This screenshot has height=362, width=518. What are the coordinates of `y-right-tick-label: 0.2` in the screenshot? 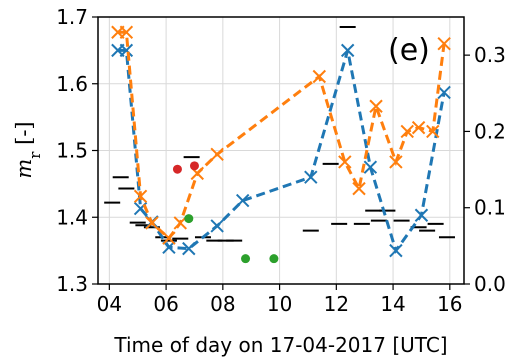 It's located at (490, 131).